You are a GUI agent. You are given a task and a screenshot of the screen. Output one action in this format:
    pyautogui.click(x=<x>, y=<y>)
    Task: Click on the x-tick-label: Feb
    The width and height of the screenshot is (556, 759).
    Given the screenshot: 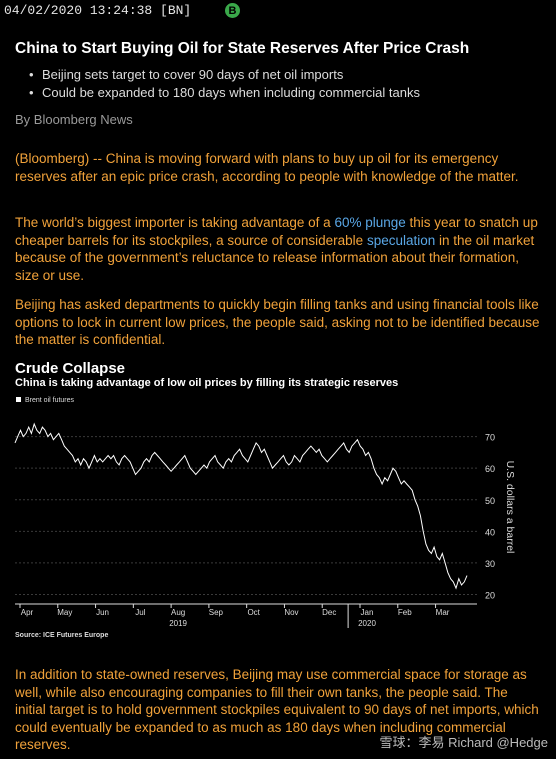 What is the action you would take?
    pyautogui.click(x=405, y=612)
    